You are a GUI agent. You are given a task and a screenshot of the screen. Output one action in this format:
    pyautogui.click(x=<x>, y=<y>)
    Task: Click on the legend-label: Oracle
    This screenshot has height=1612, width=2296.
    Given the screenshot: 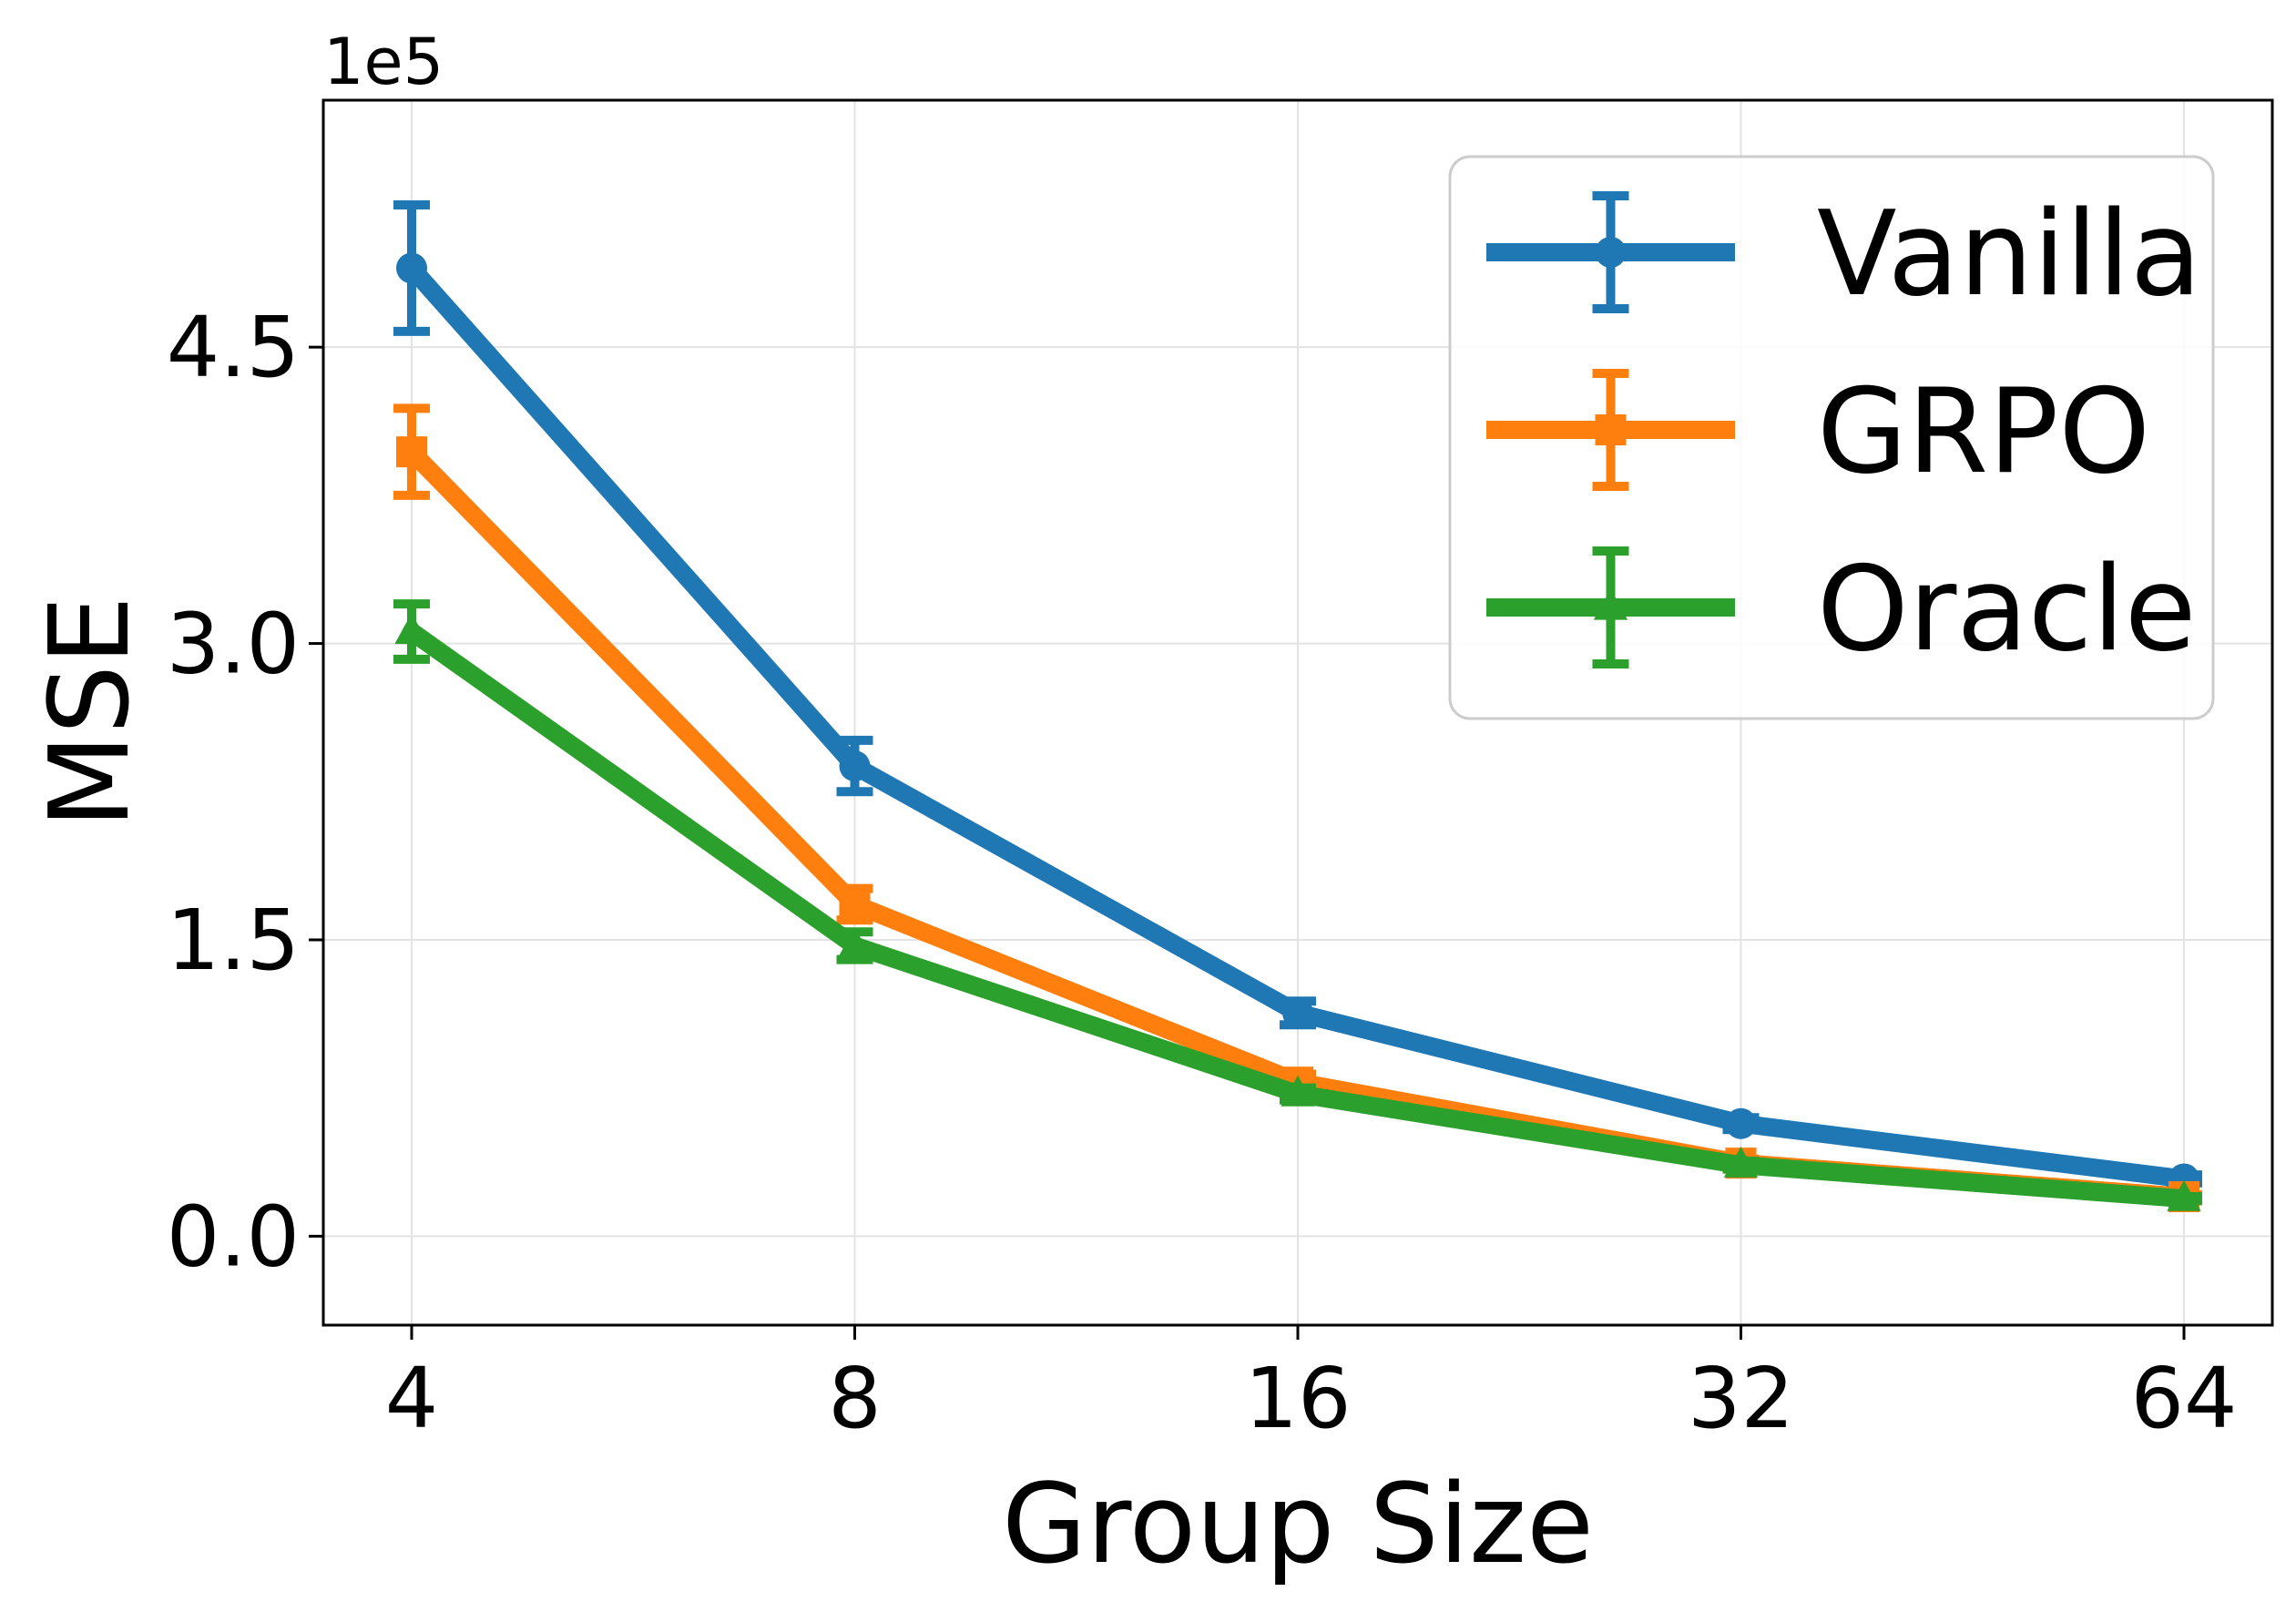 What is the action you would take?
    pyautogui.click(x=2007, y=610)
    